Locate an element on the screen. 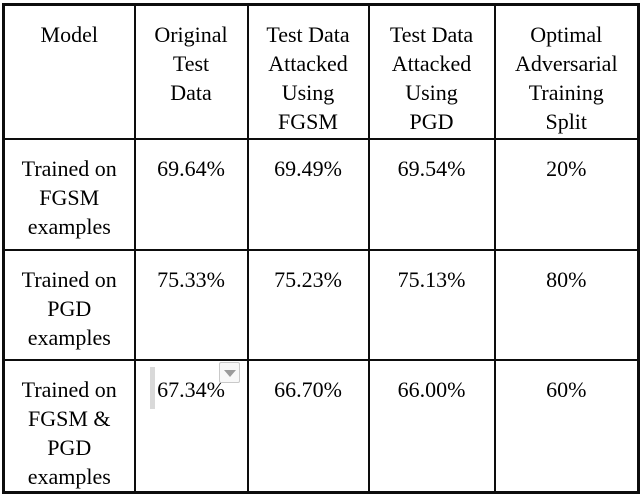 The height and width of the screenshot is (498, 640). dropdown-arrow-button is located at coordinates (229, 372).